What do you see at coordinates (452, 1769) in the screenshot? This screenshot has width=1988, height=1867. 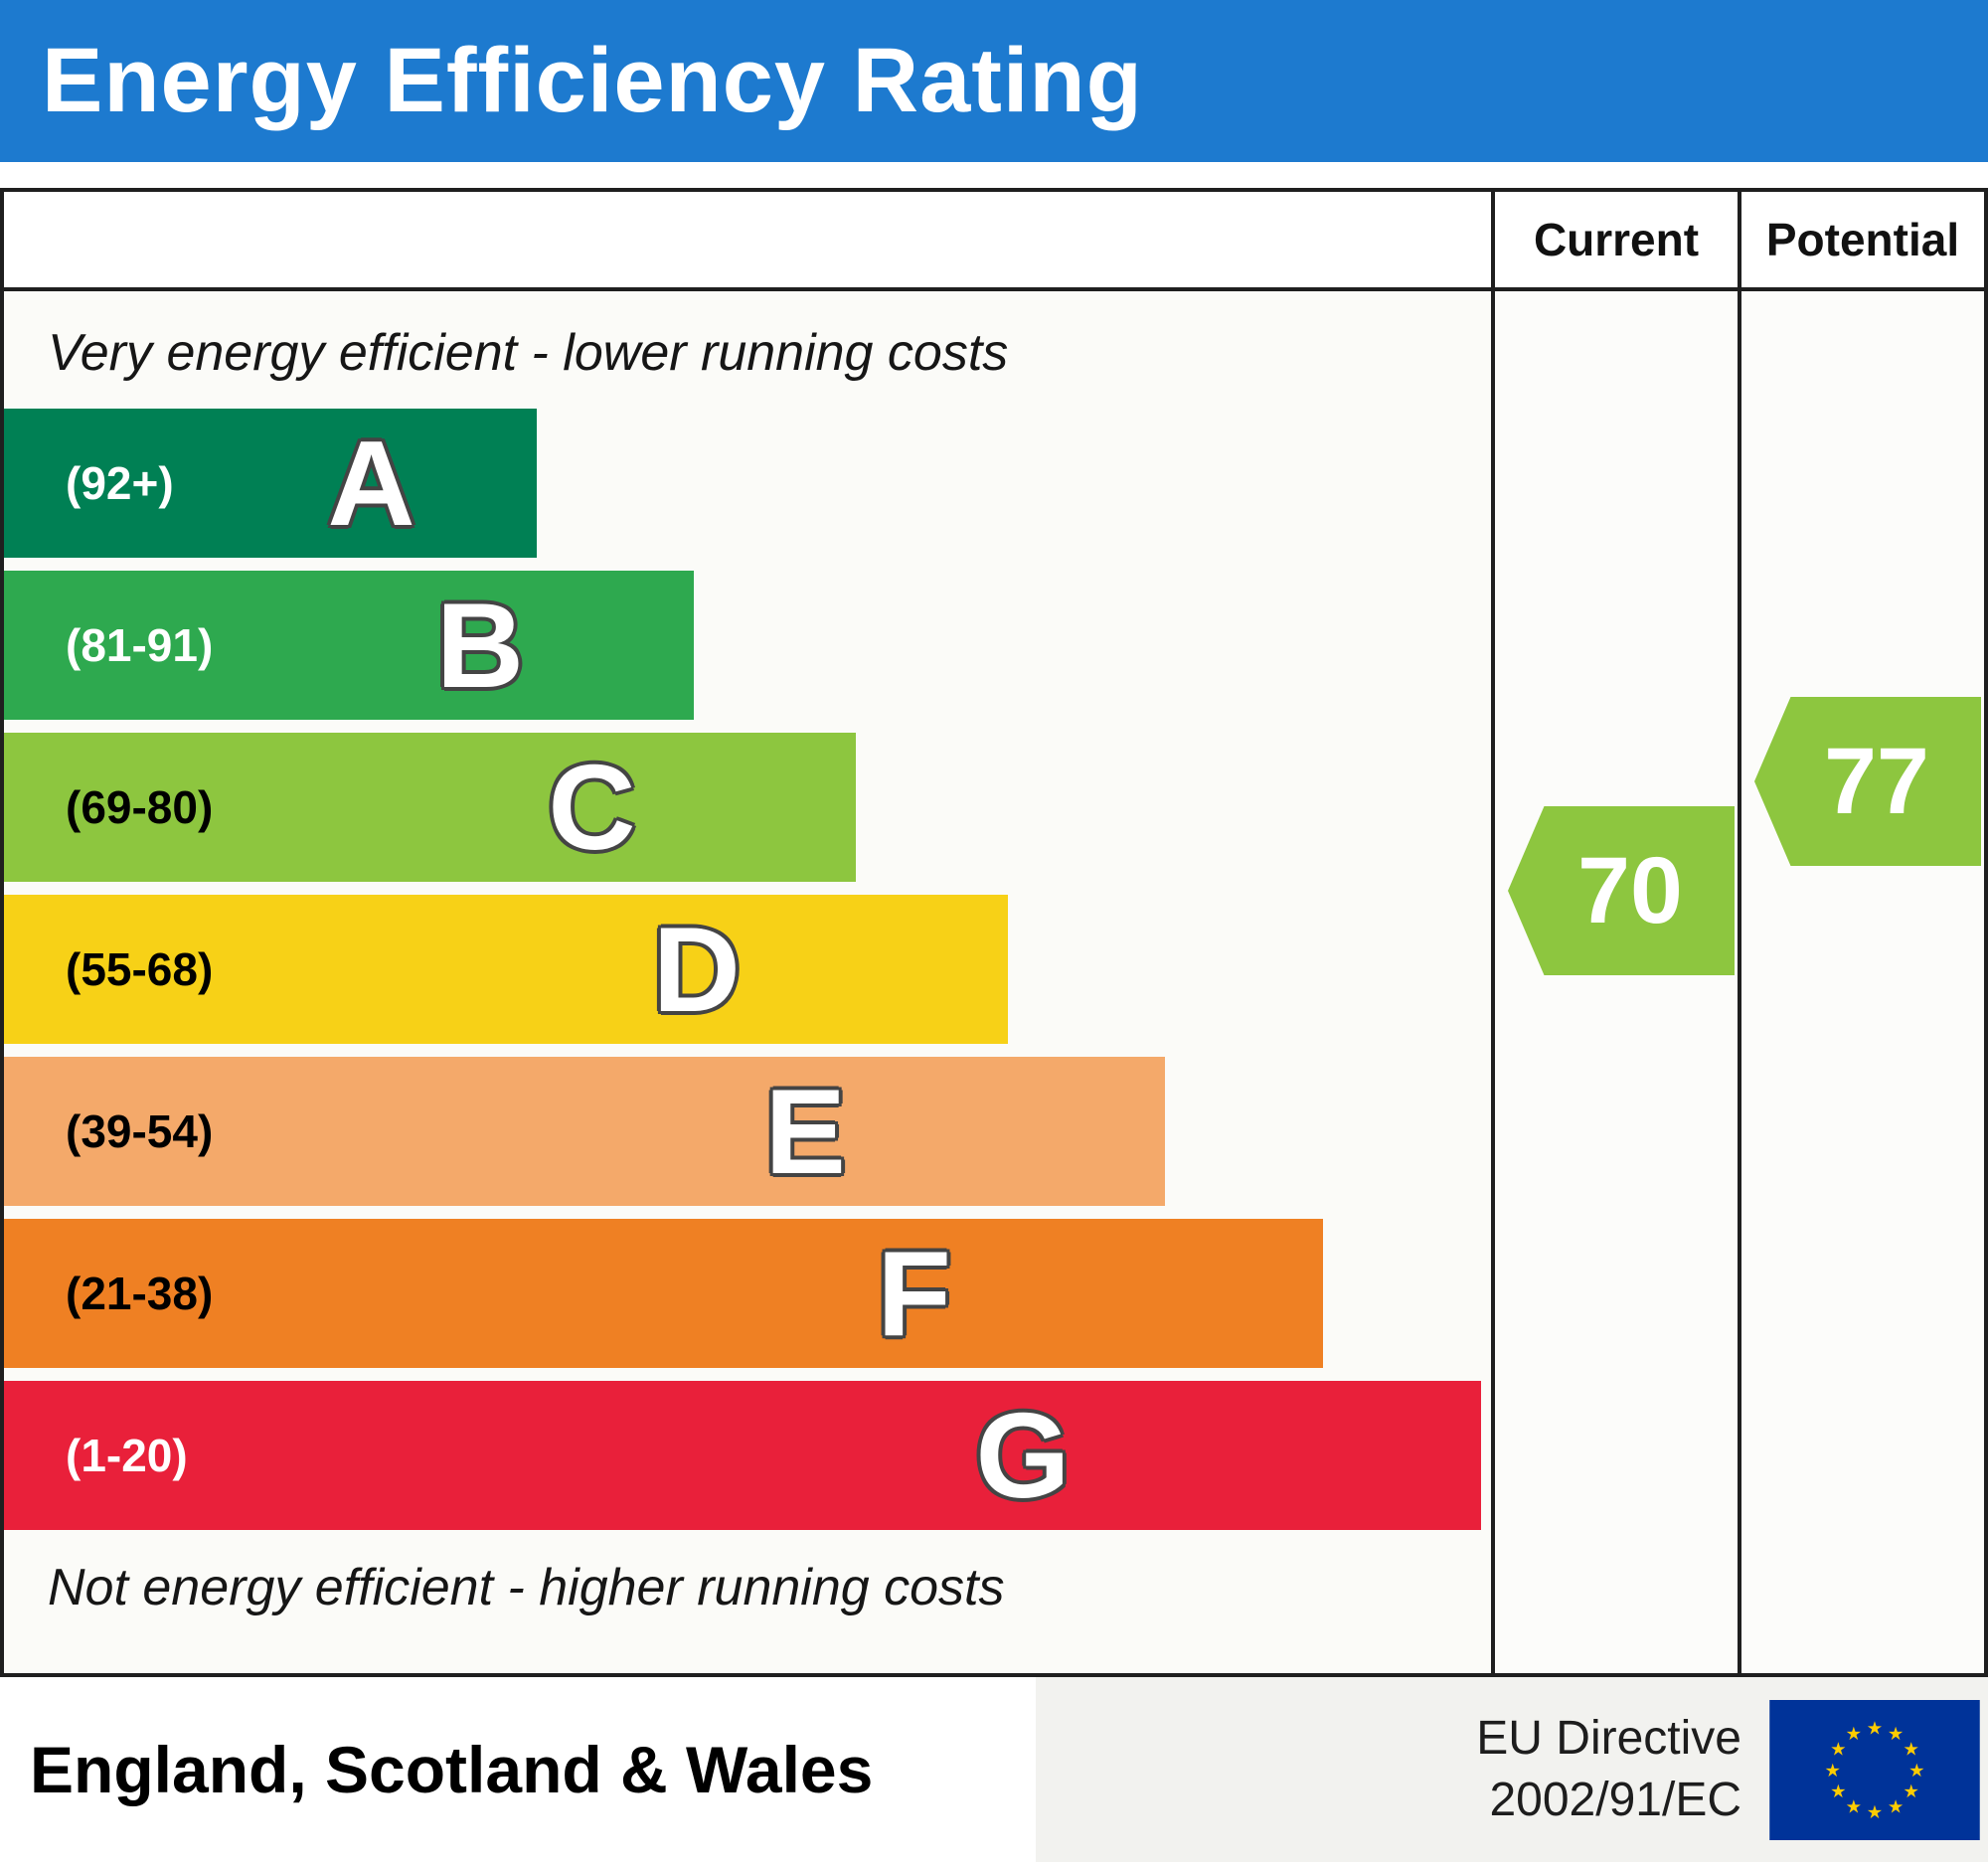 I see `region-label: England, Scotland & Wales` at bounding box center [452, 1769].